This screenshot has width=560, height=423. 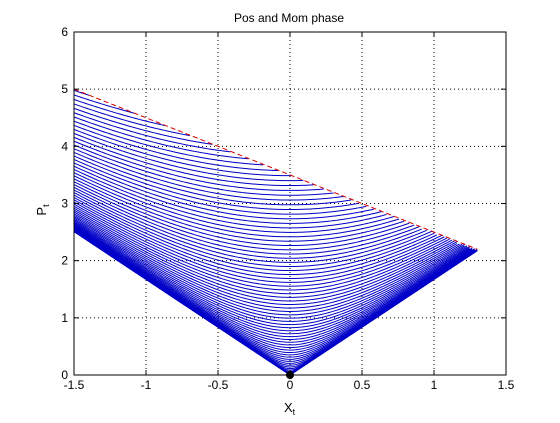 What do you see at coordinates (64, 89) in the screenshot?
I see `y-tick-label: 5` at bounding box center [64, 89].